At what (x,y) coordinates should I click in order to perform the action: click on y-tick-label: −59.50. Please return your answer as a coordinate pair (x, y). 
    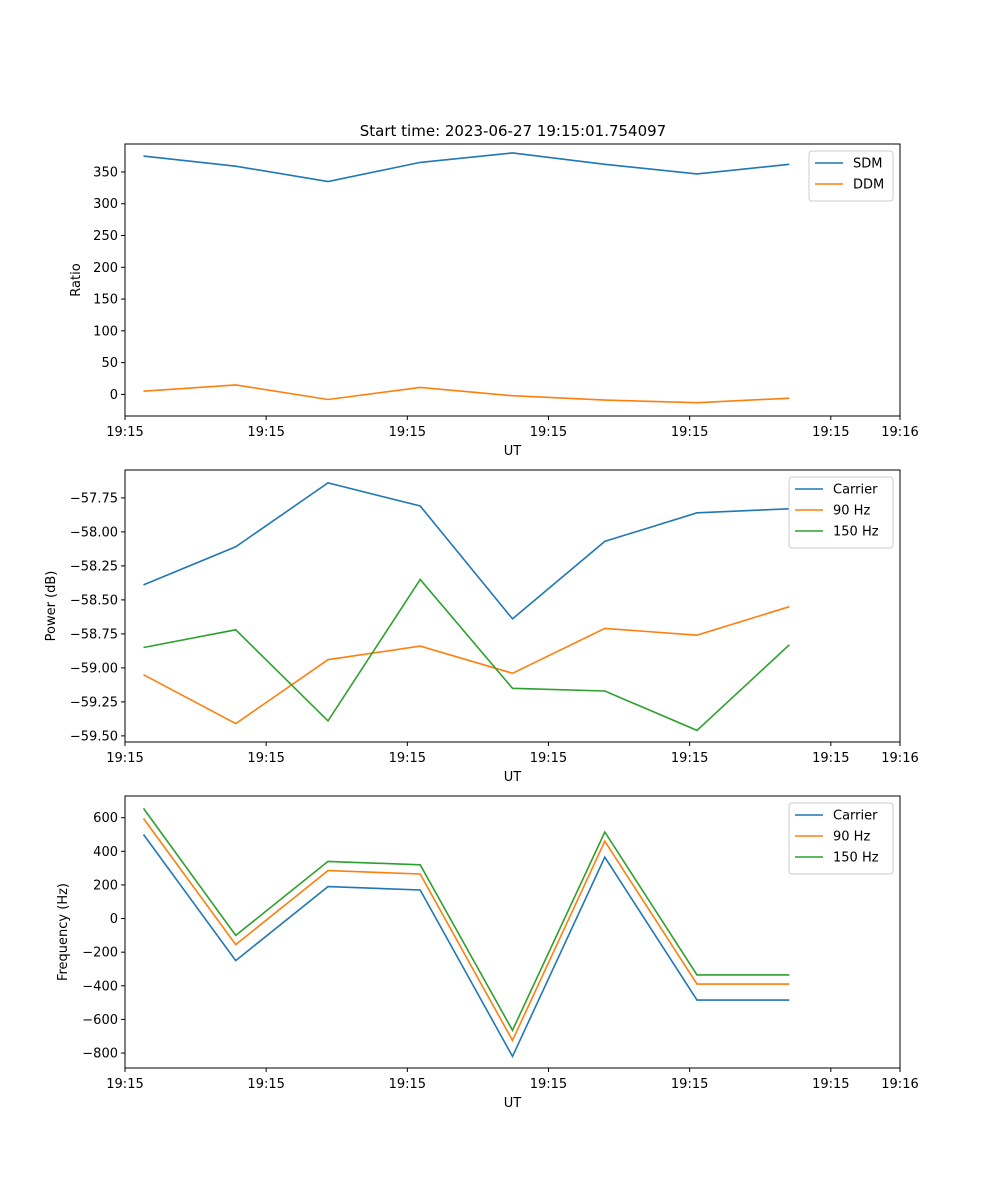
    Looking at the image, I should click on (94, 736).